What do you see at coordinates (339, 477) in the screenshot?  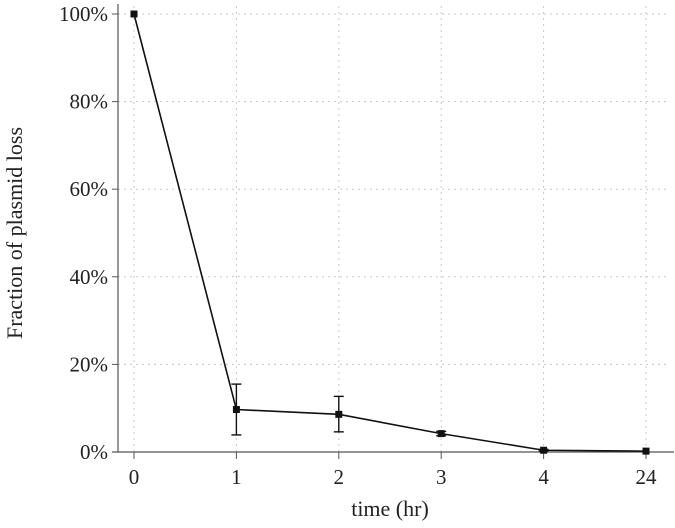 I see `x-tick-label: 2` at bounding box center [339, 477].